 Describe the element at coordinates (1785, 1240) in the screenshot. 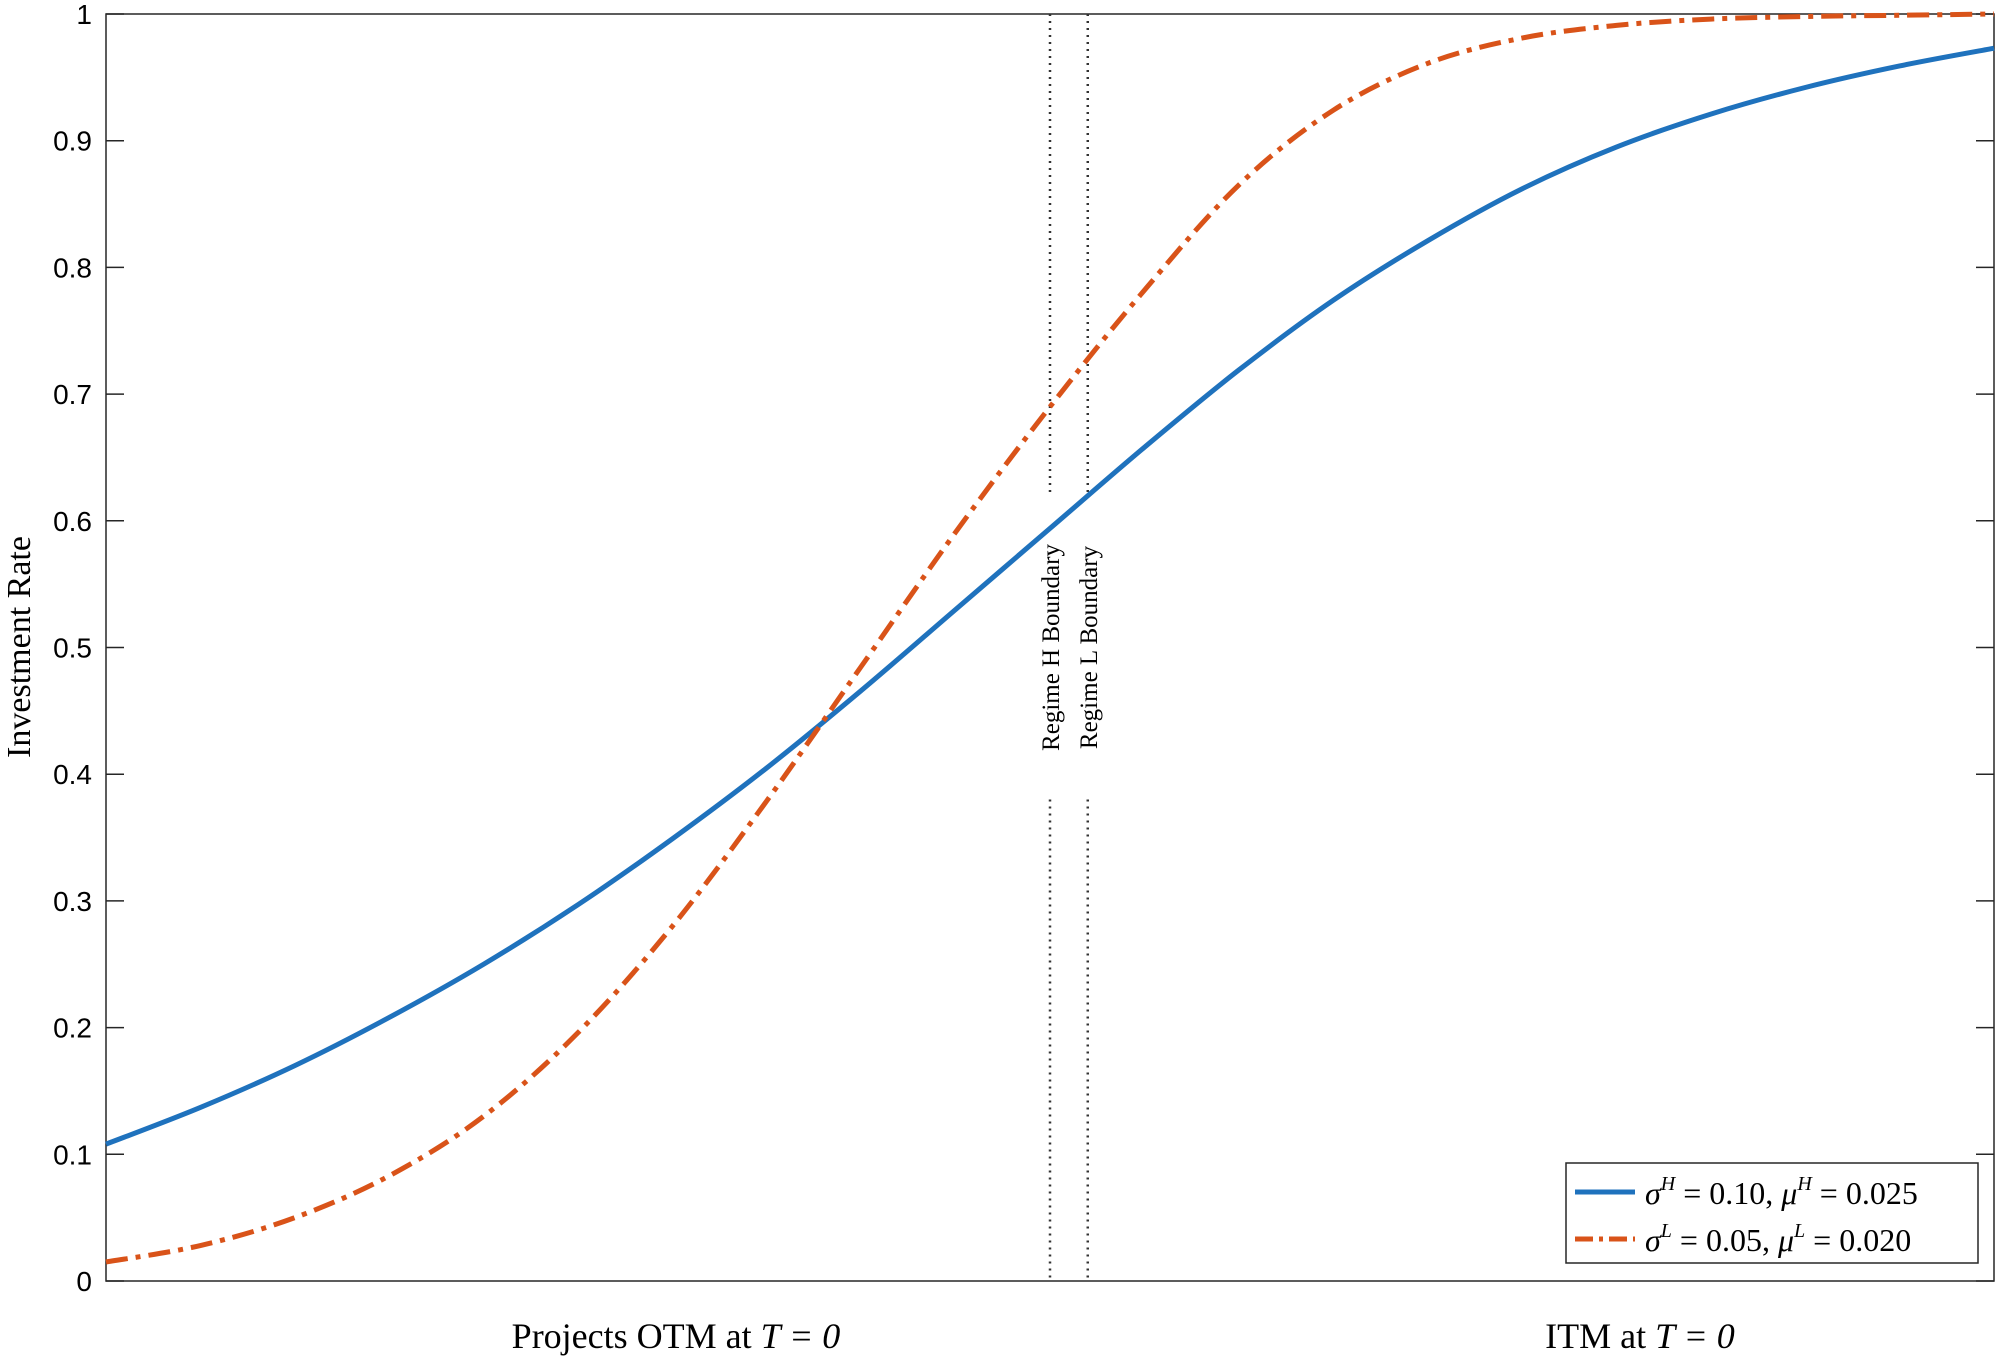

I see `legend-low-mu: μ` at that location.